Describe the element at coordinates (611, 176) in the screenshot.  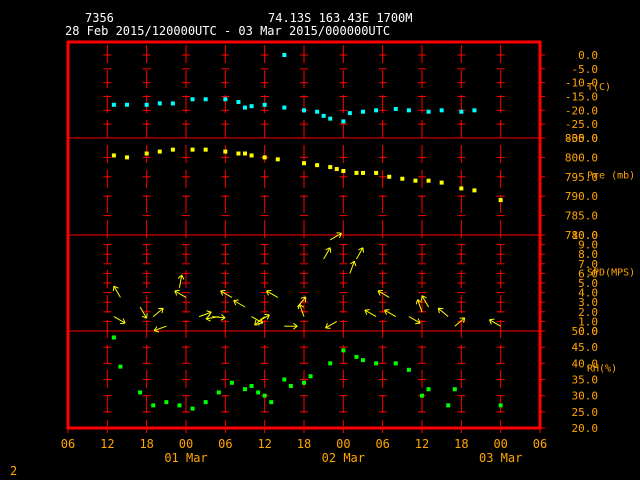
I see `panel-label-pressure: Pre (mb)` at that location.